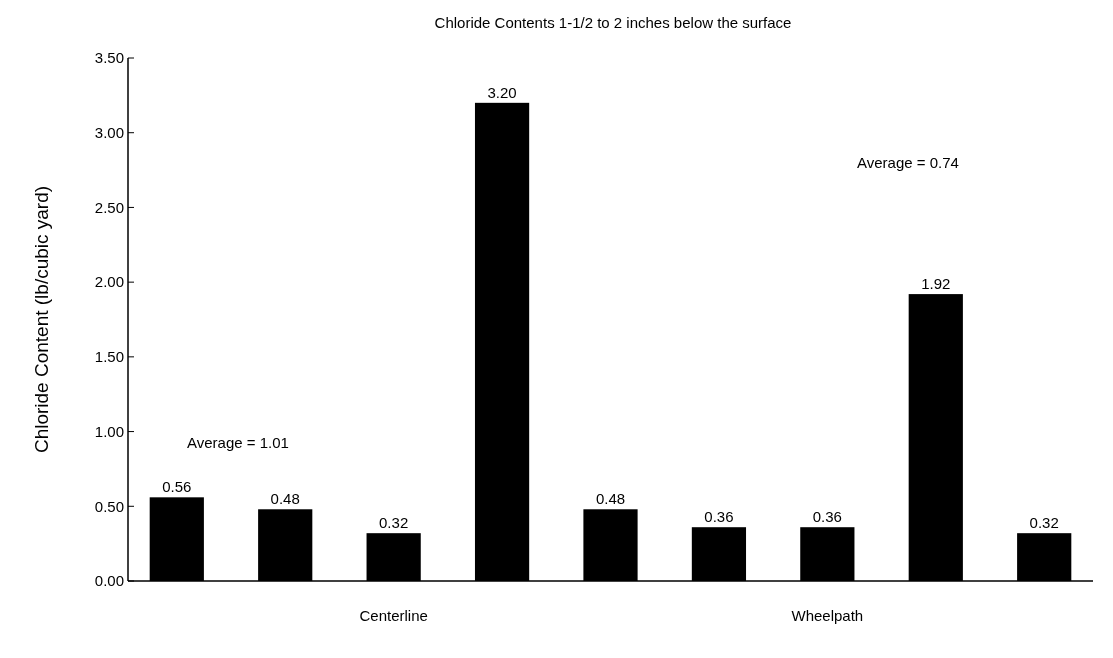 The width and height of the screenshot is (1113, 658). Describe the element at coordinates (613, 22) in the screenshot. I see `chart-title: Chloride Contents 1-1/2 to 2 inches below the surface` at that location.